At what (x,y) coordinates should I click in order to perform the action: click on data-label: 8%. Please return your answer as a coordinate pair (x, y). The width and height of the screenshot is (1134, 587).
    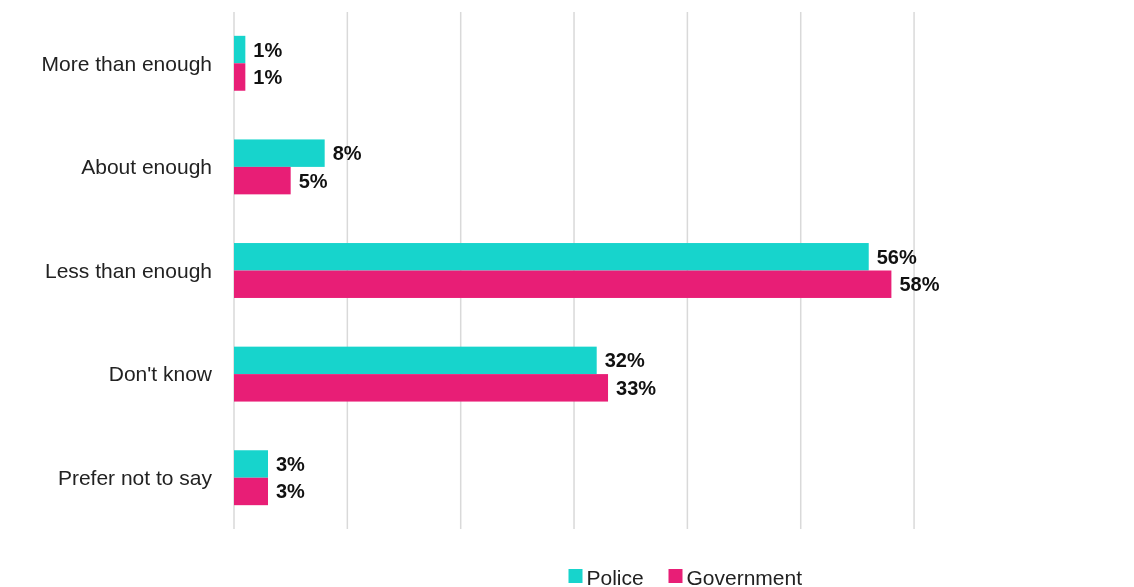
    Looking at the image, I should click on (347, 153).